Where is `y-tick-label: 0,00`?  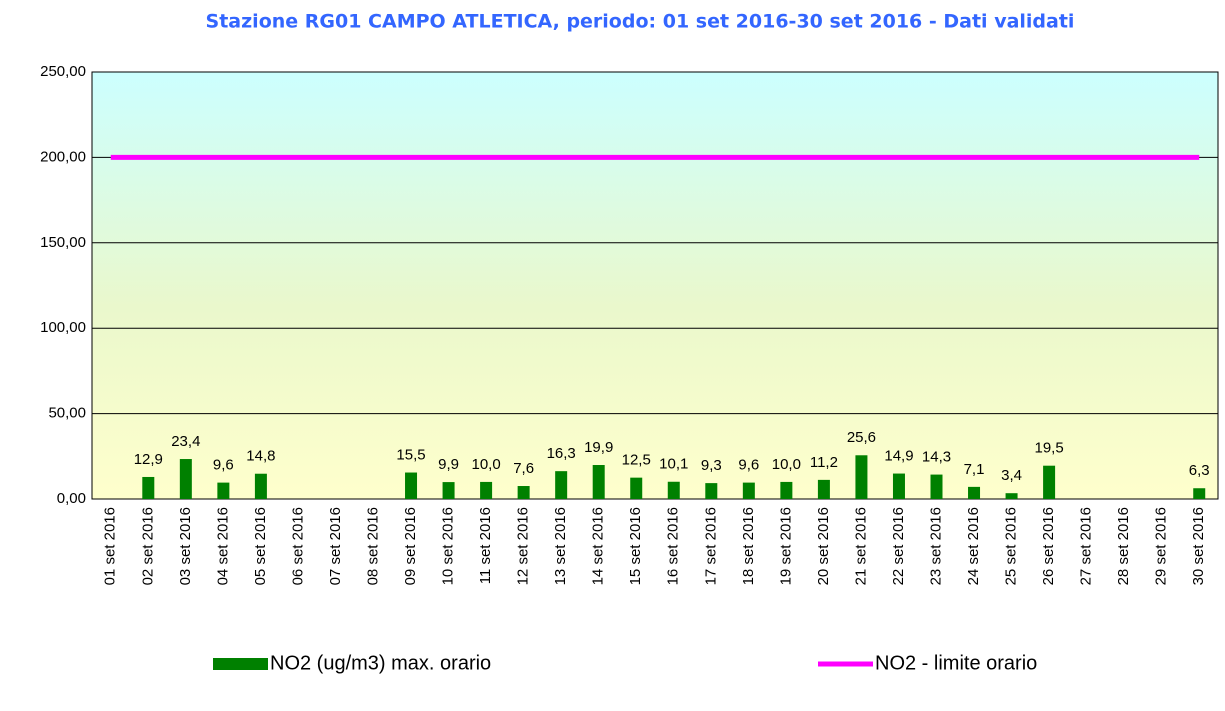
y-tick-label: 0,00 is located at coordinates (71, 498).